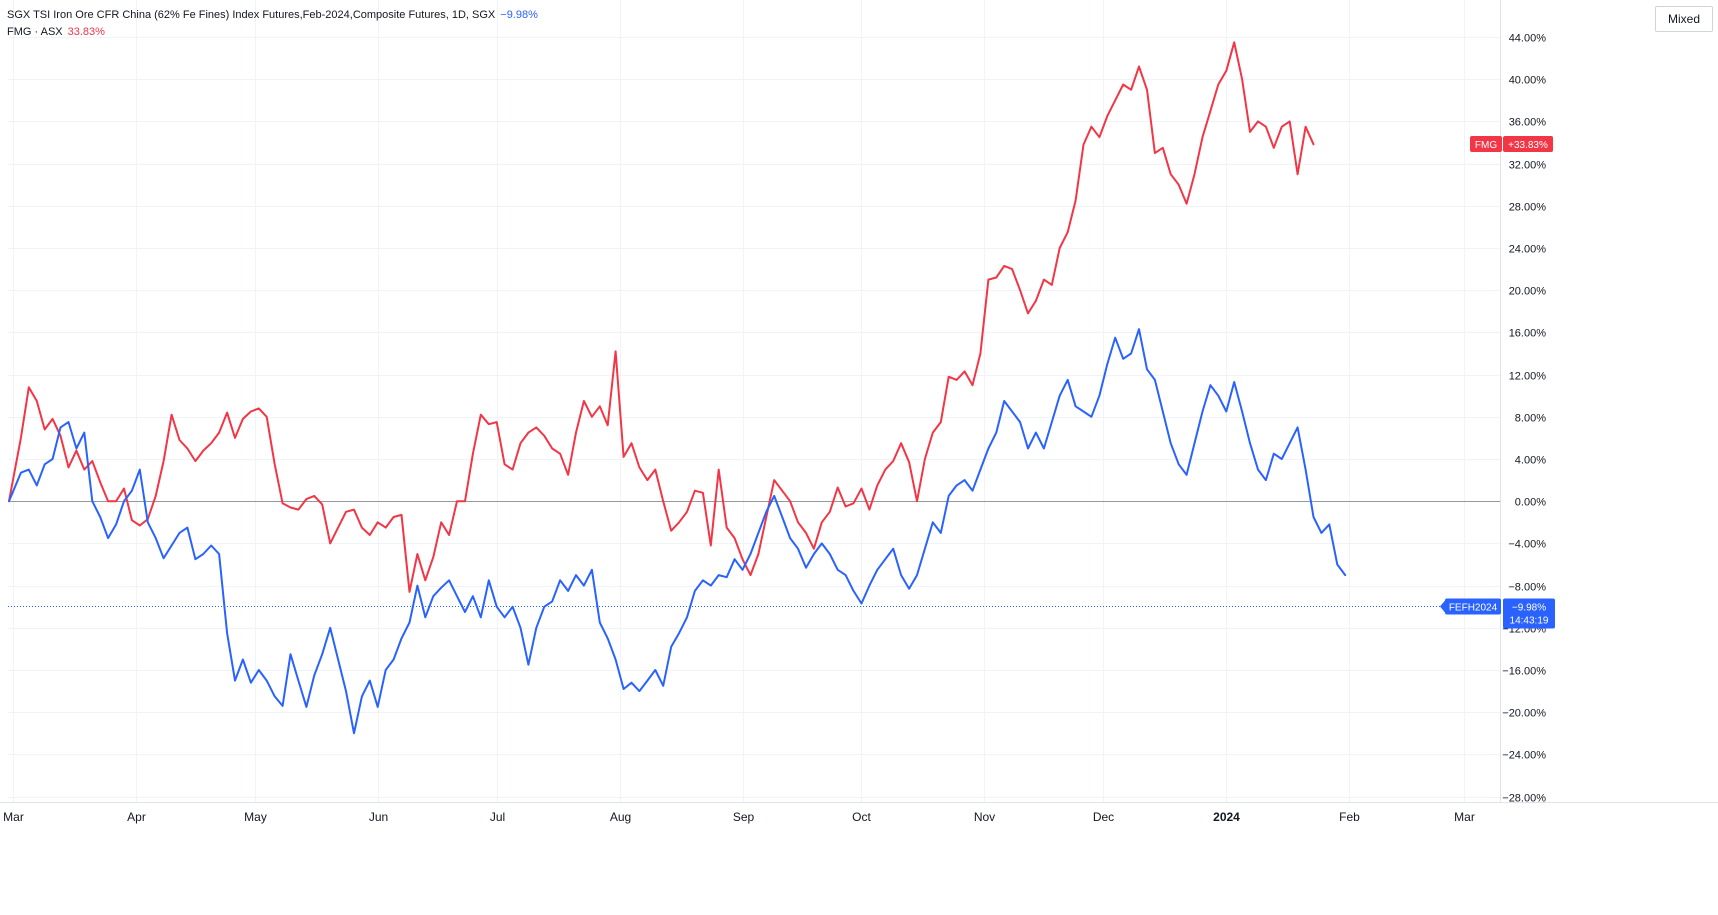  What do you see at coordinates (1524, 672) in the screenshot?
I see `y-tick-label: −16.00%` at bounding box center [1524, 672].